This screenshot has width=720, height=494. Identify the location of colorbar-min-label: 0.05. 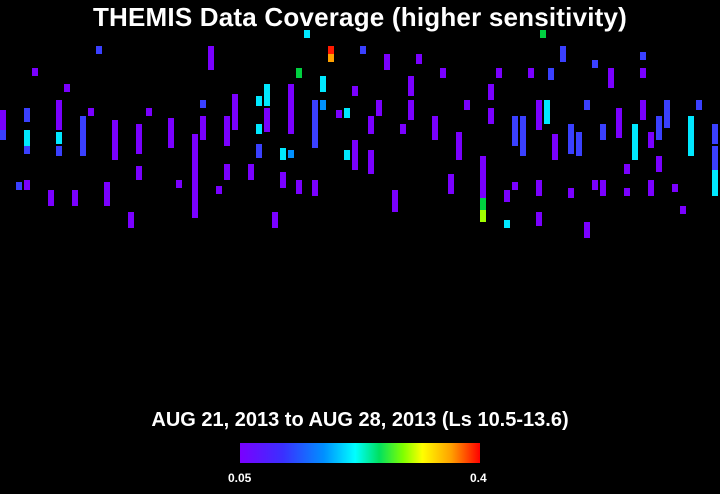
(240, 478).